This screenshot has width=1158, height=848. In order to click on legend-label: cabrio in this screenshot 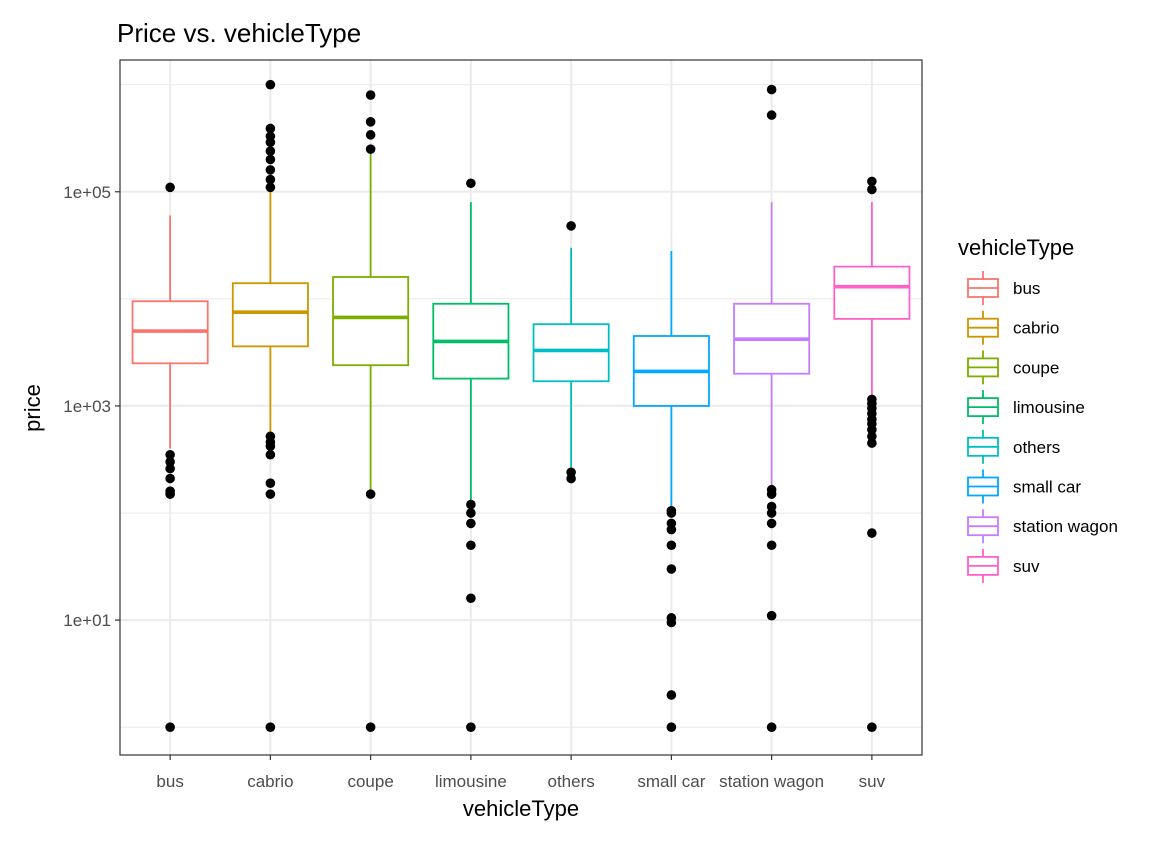, I will do `click(1036, 328)`.